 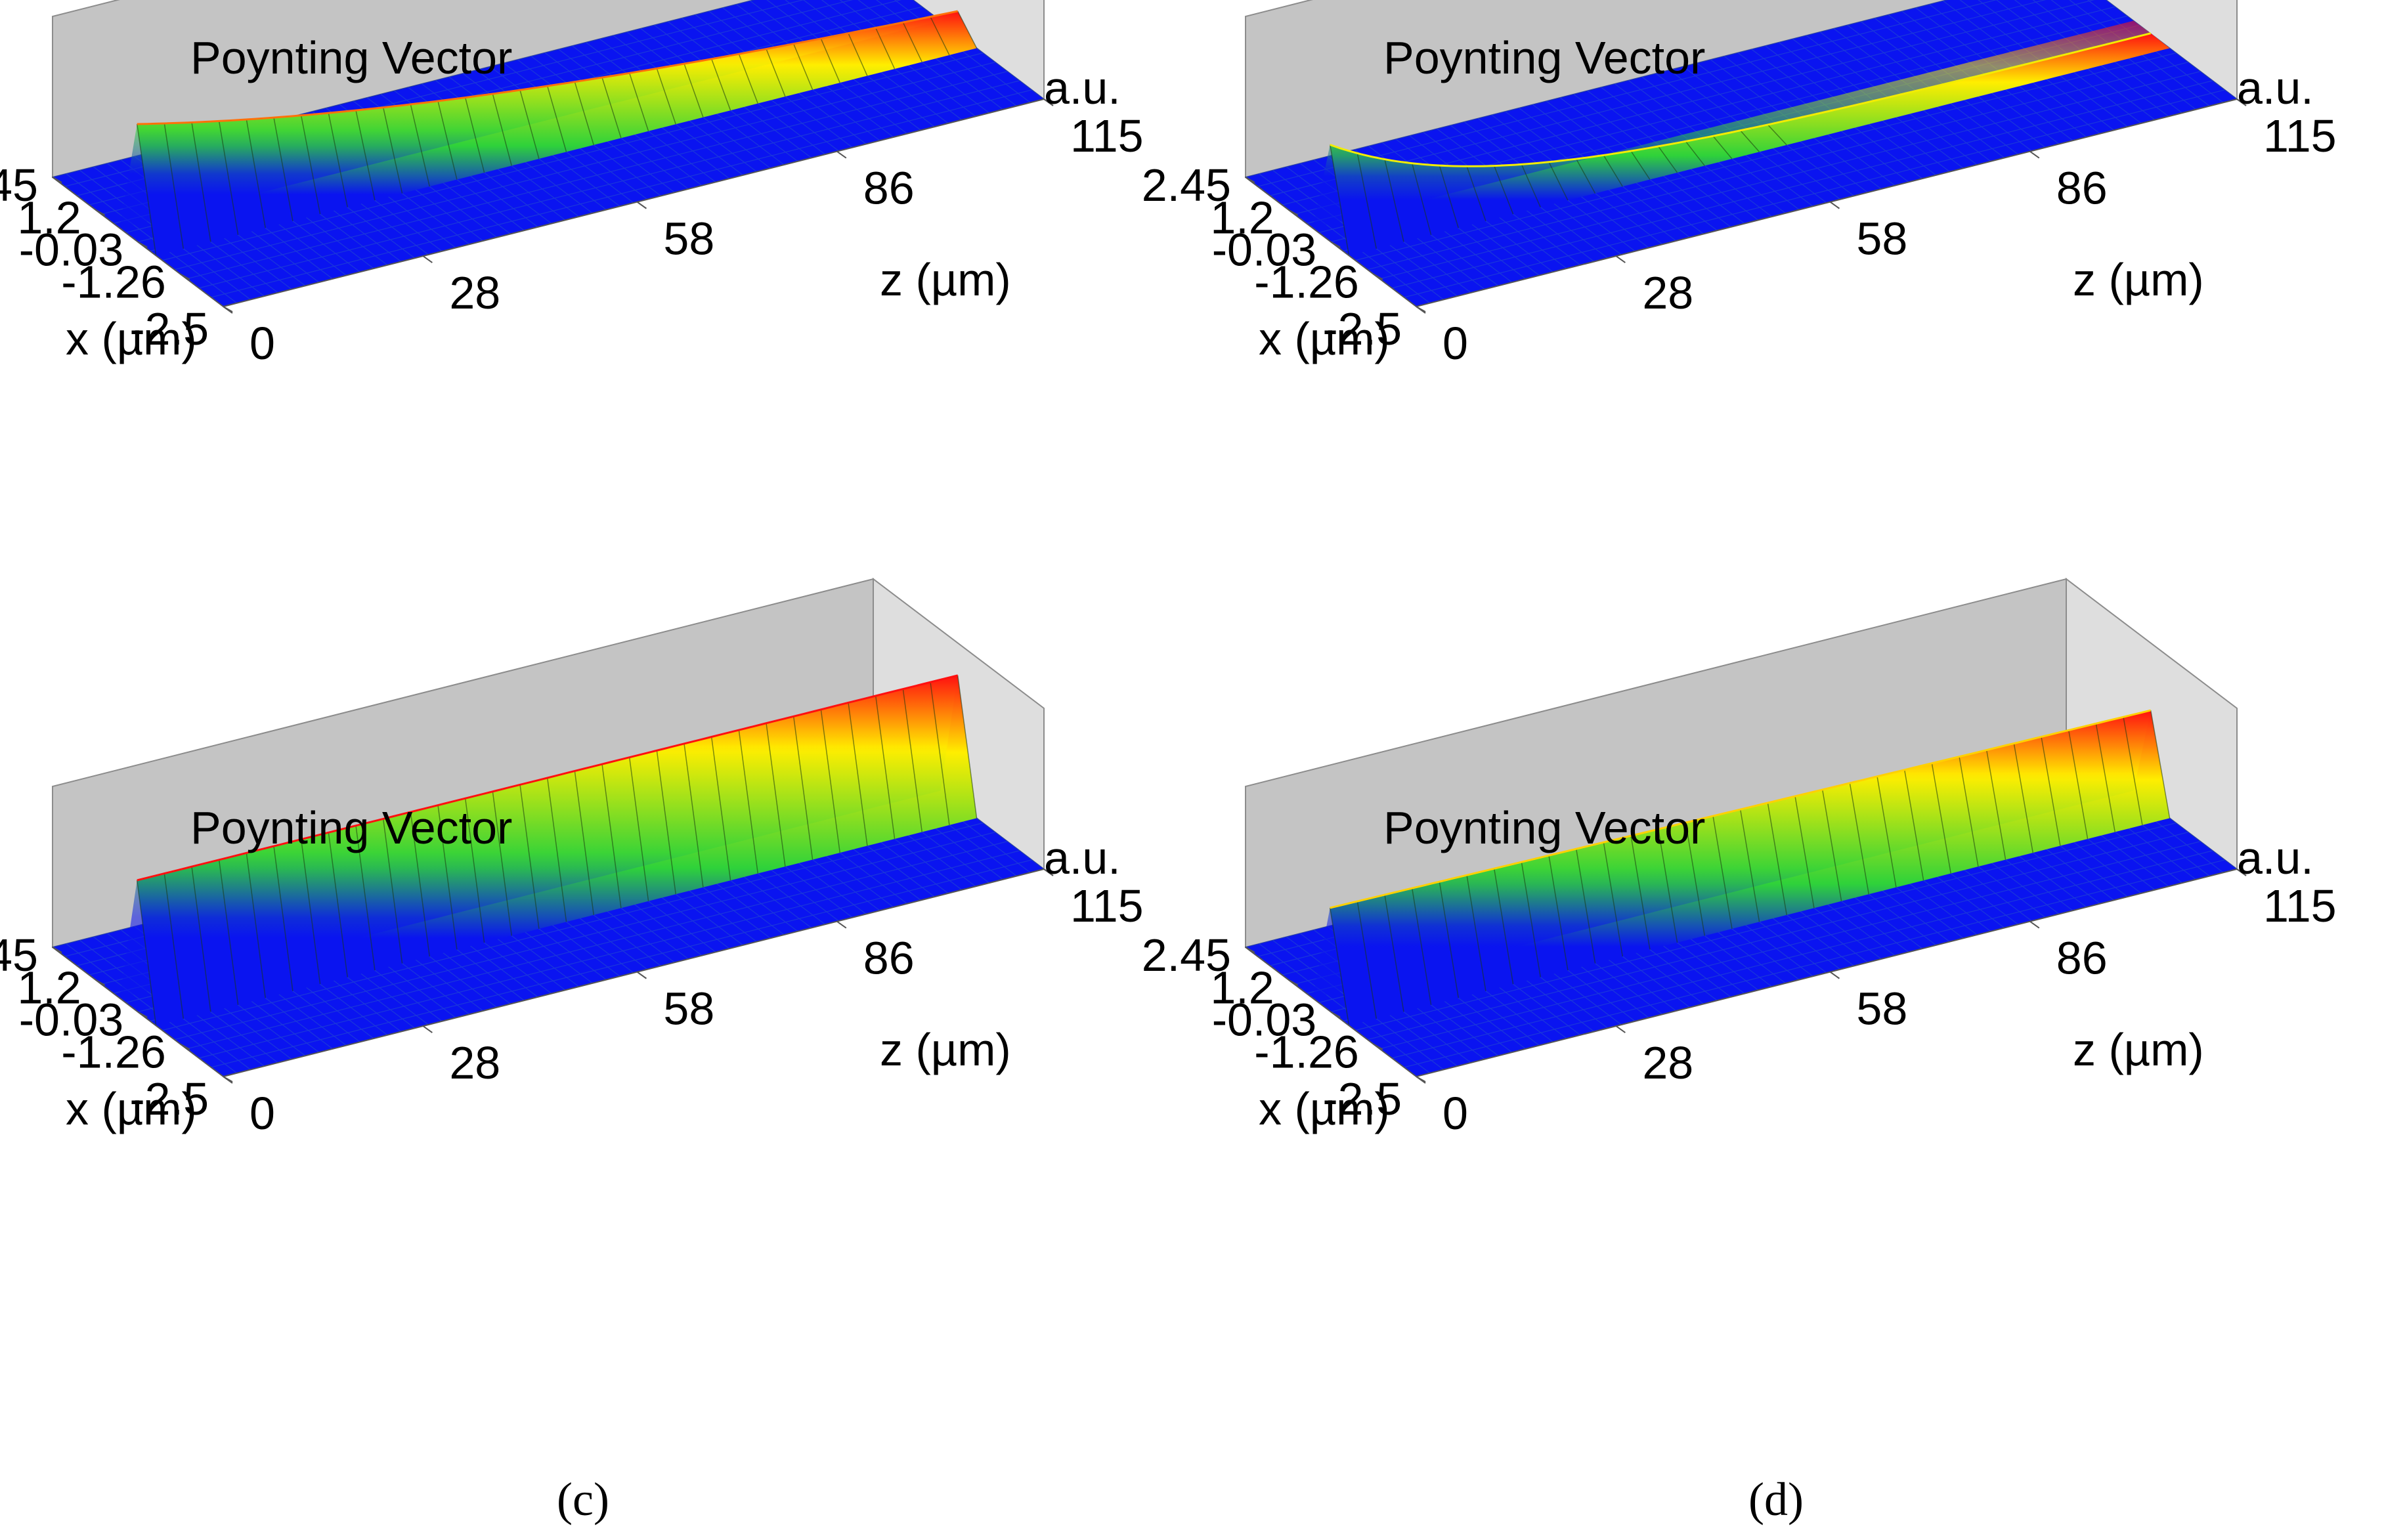 I want to click on ridge-surface, so click(x=557, y=133).